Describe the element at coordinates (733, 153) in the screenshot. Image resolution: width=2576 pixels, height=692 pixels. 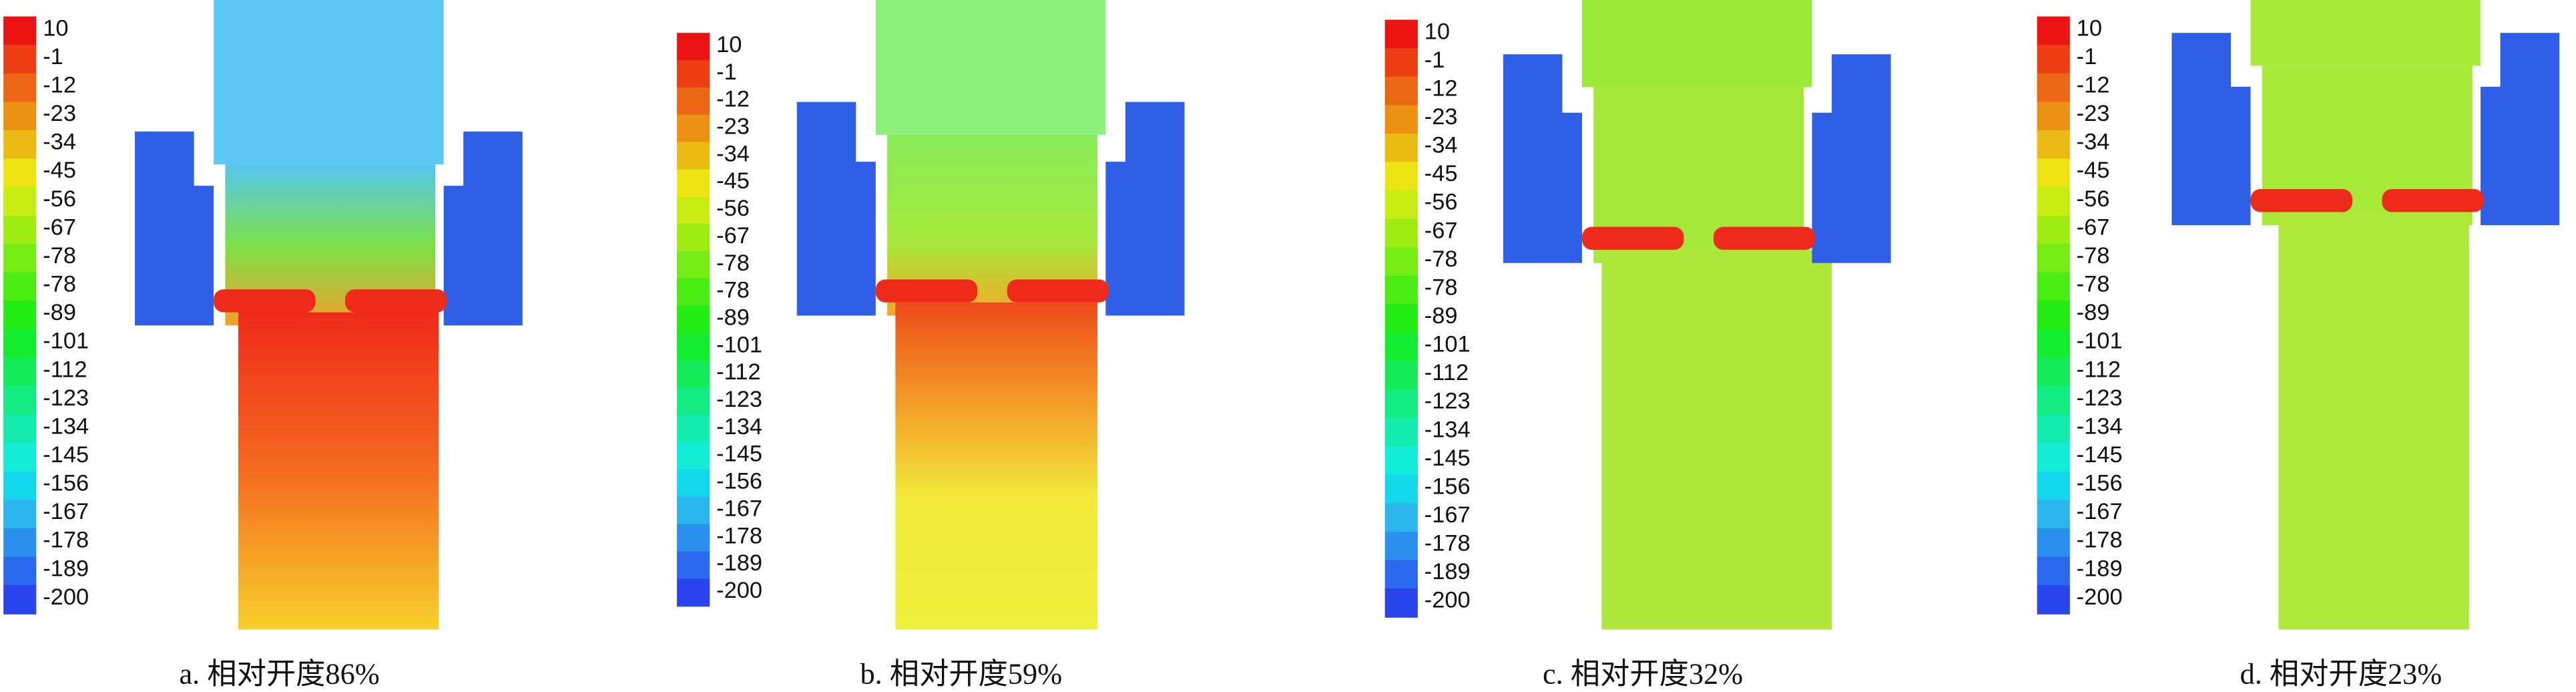
I see `colorbar-label: -34` at that location.